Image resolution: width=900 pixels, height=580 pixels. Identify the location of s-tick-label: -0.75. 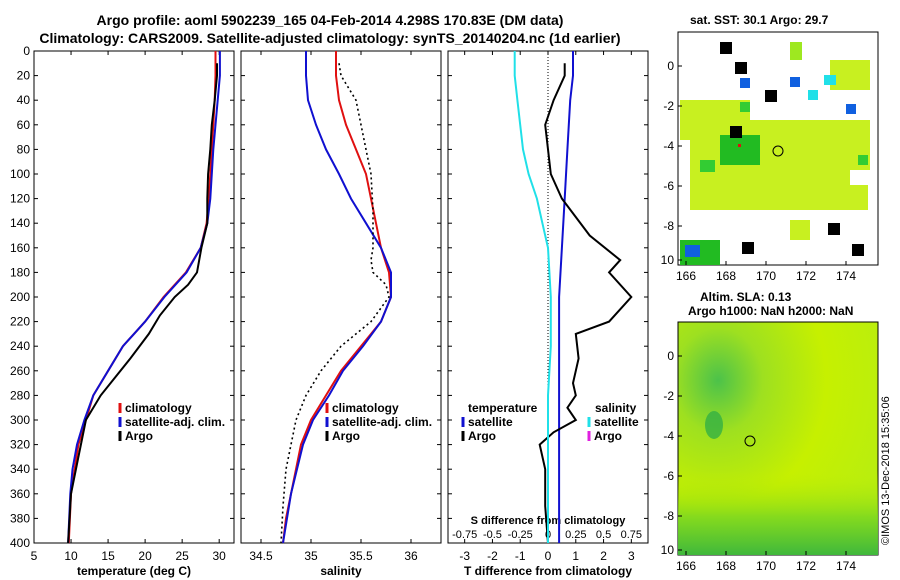
(464, 535).